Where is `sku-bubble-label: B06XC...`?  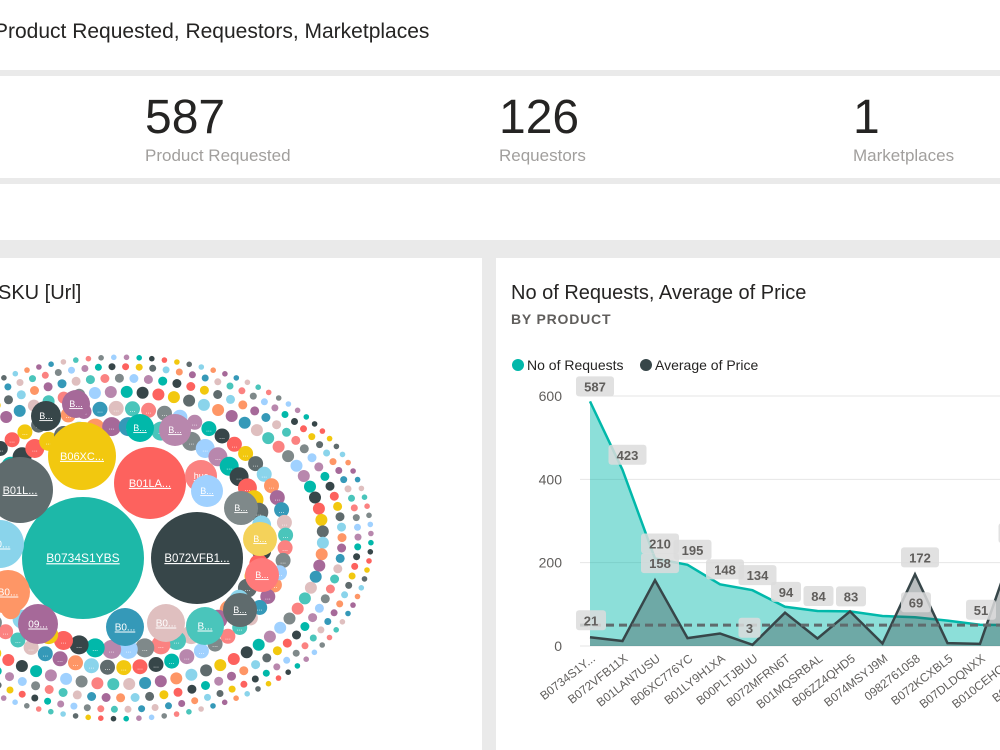 sku-bubble-label: B06XC... is located at coordinates (82, 457).